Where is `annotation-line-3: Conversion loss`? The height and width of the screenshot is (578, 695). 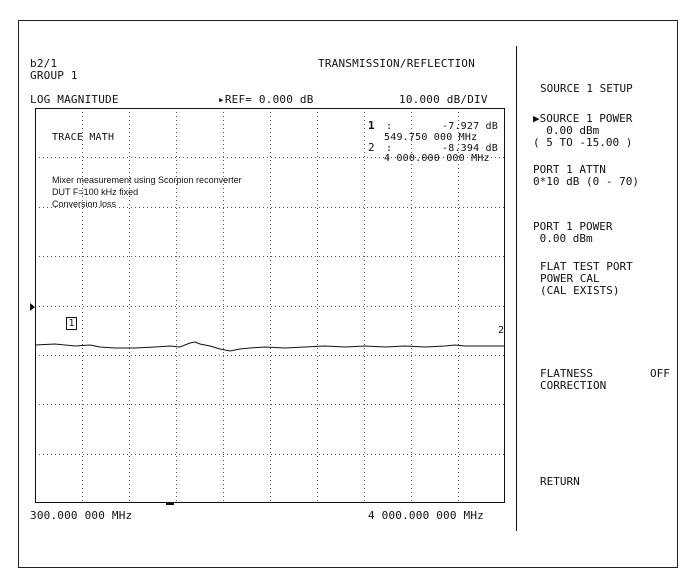
annotation-line-3: Conversion loss is located at coordinates (84, 204).